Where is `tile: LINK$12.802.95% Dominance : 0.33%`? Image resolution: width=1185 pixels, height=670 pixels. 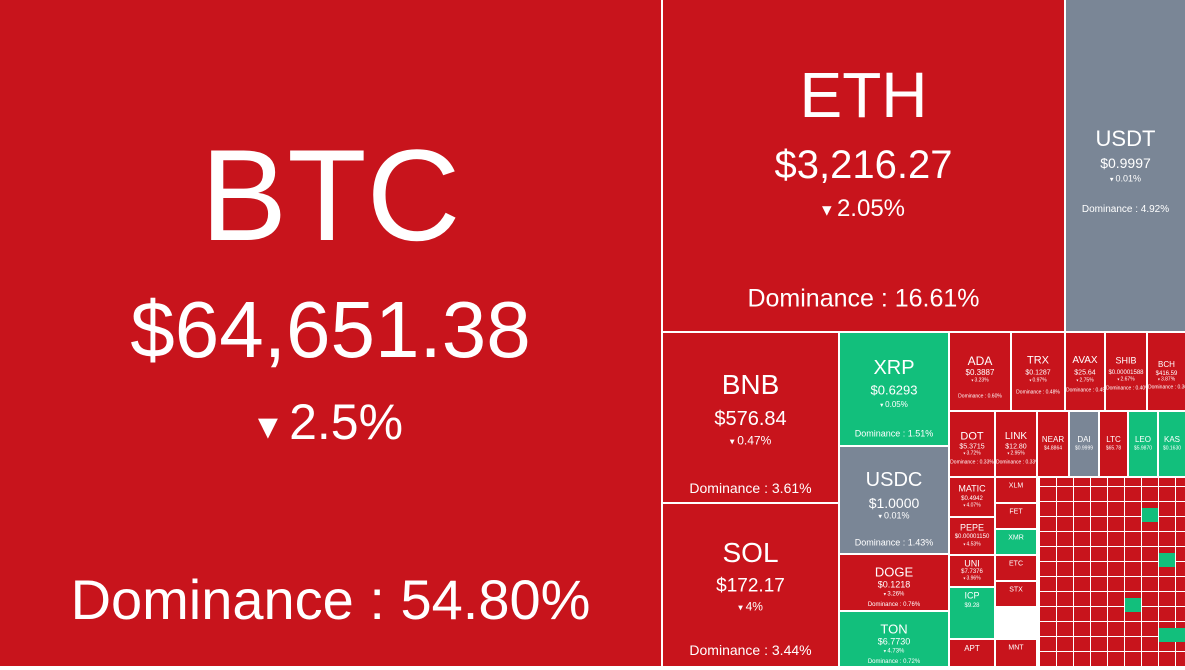 tile: LINK$12.802.95% Dominance : 0.33% is located at coordinates (1016, 444).